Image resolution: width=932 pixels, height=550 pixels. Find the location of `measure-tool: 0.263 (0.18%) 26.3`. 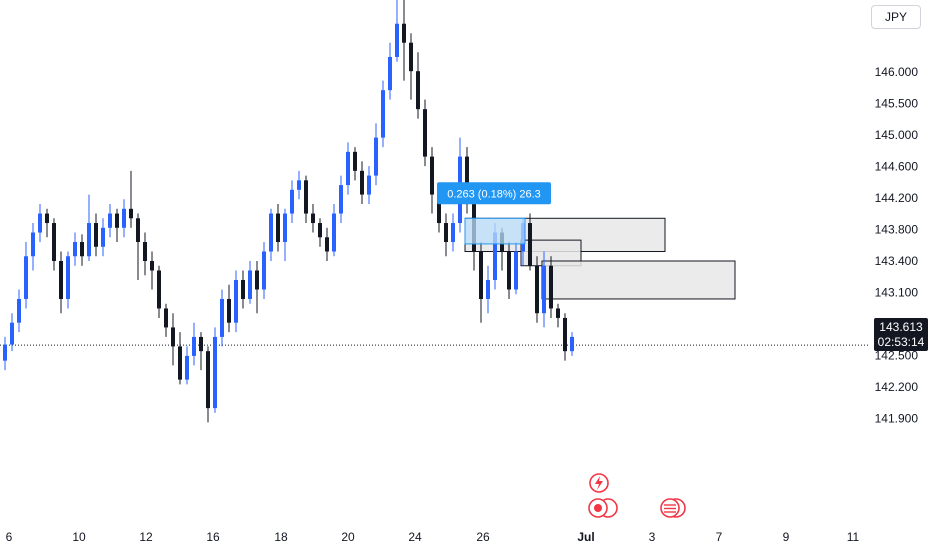

measure-tool: 0.263 (0.18%) 26.3 is located at coordinates (494, 213).